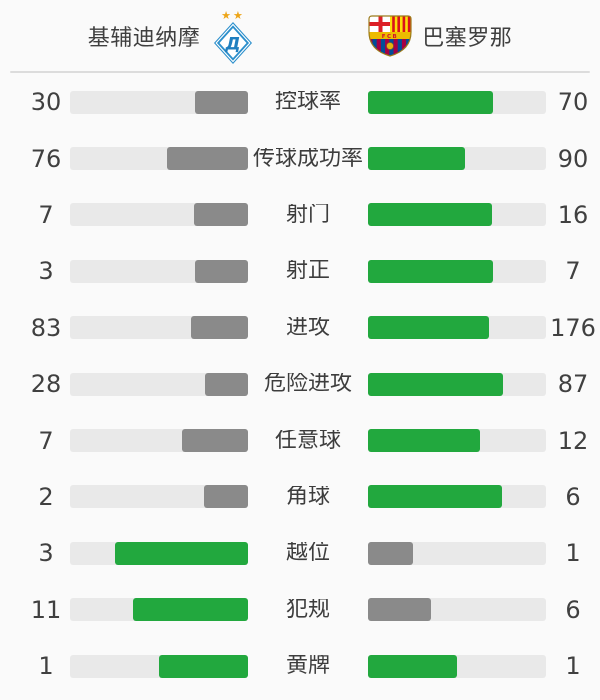  What do you see at coordinates (307, 553) in the screenshot?
I see `stat-label: 越位` at bounding box center [307, 553].